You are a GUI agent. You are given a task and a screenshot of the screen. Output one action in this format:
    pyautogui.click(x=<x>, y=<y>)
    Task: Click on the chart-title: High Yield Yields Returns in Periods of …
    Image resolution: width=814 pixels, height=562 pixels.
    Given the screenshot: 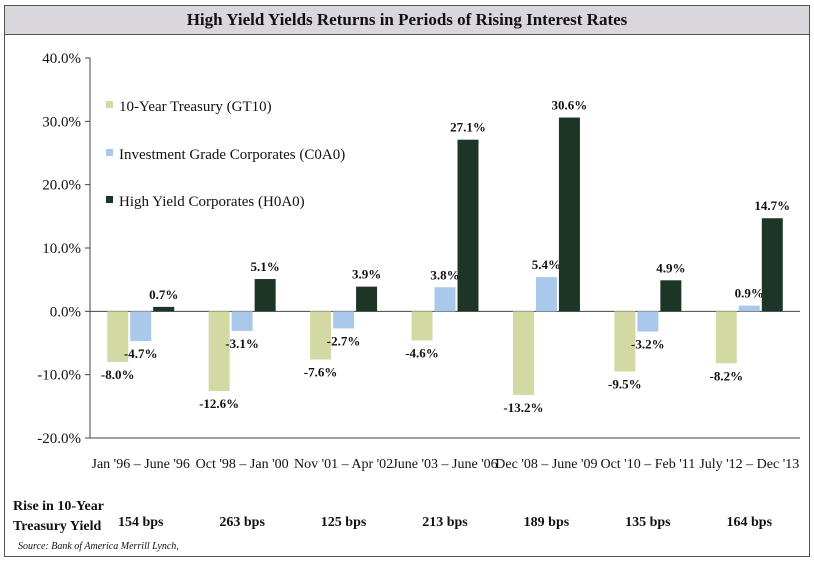 What is the action you would take?
    pyautogui.click(x=407, y=19)
    